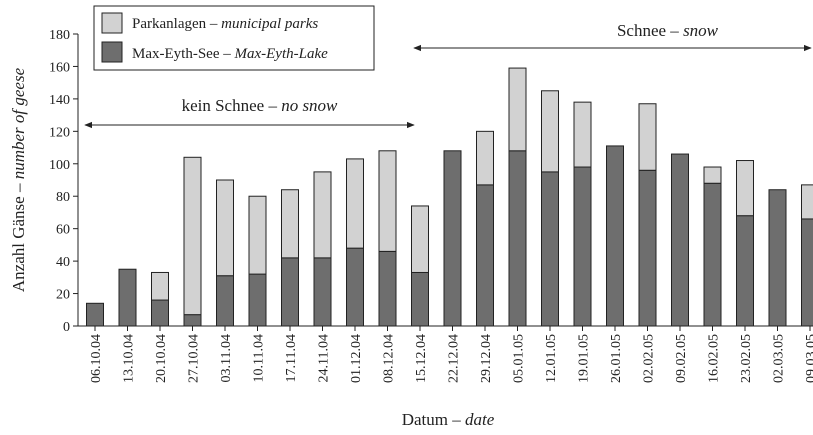  Describe the element at coordinates (584, 358) in the screenshot. I see `x-tick-label: 19.01.05` at that location.